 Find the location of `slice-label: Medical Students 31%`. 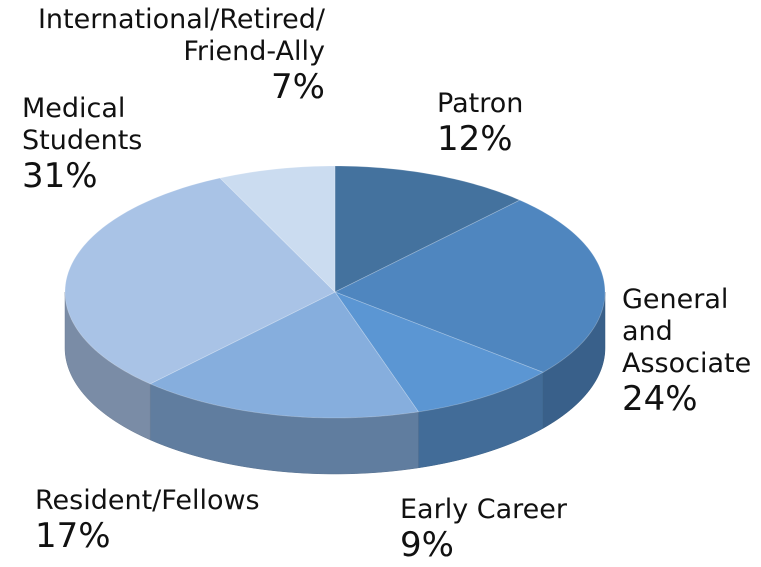

slice-label: Medical Students 31% is located at coordinates (82, 144).